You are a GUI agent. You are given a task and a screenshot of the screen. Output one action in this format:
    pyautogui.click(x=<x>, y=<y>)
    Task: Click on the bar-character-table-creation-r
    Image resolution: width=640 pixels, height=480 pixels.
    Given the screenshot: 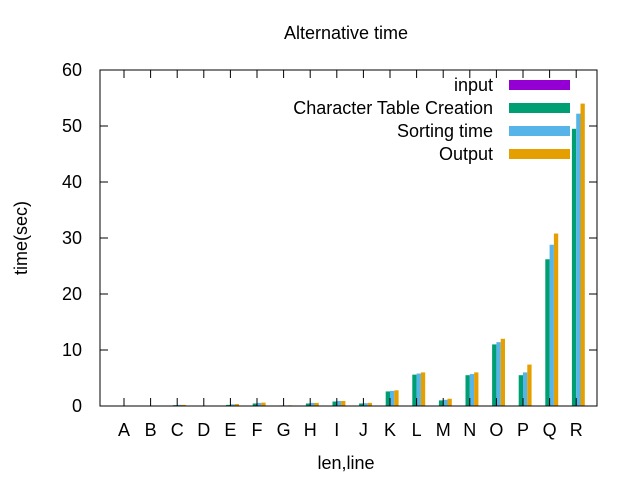 What is the action you would take?
    pyautogui.click(x=574, y=267)
    